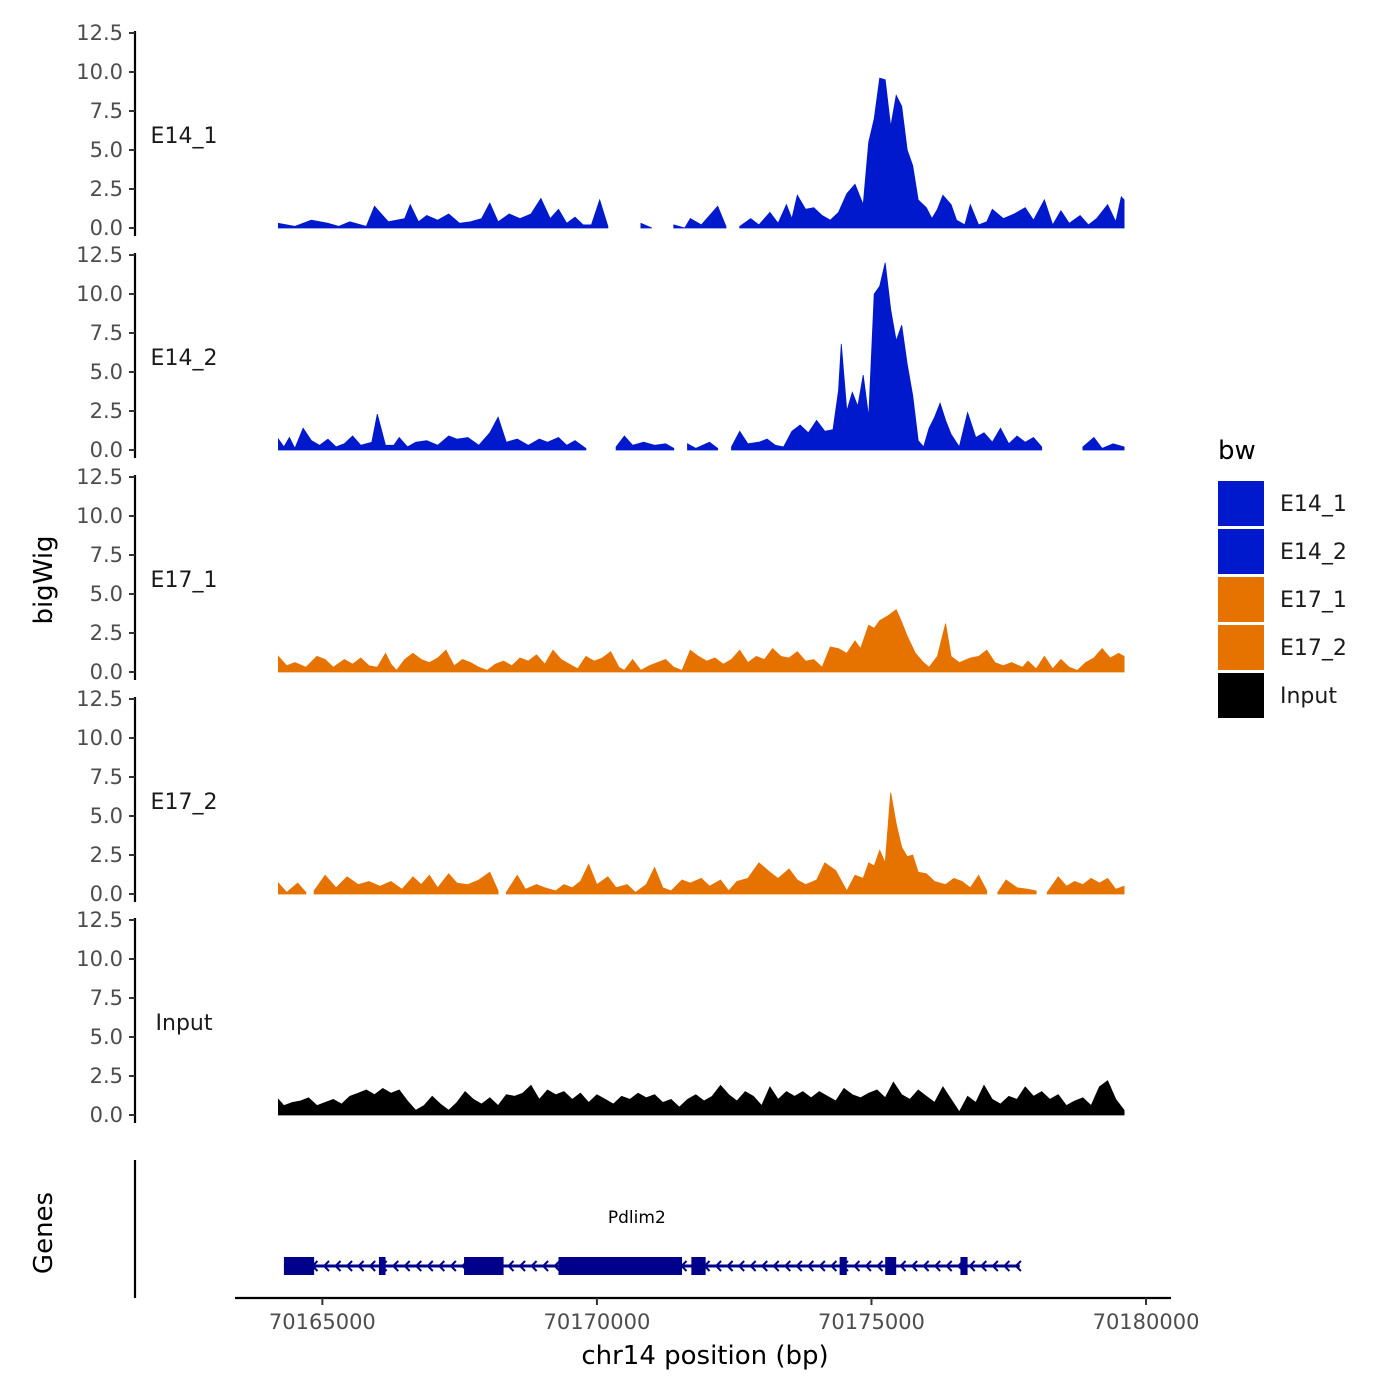 The image size is (1400, 1400). I want to click on track-label: Input, so click(184, 1023).